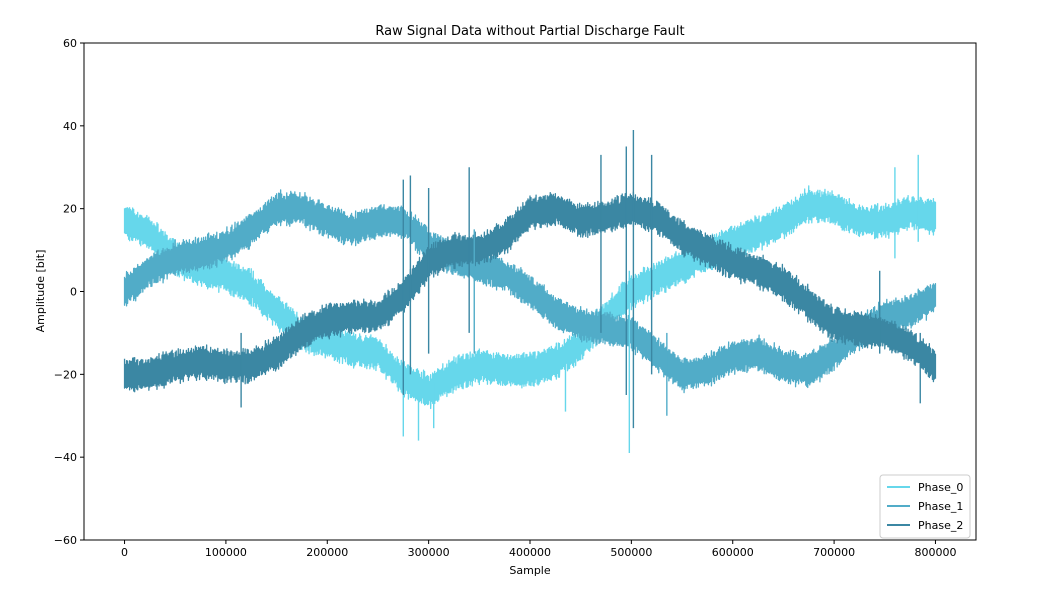  What do you see at coordinates (124, 552) in the screenshot?
I see `x-tick-label: 0` at bounding box center [124, 552].